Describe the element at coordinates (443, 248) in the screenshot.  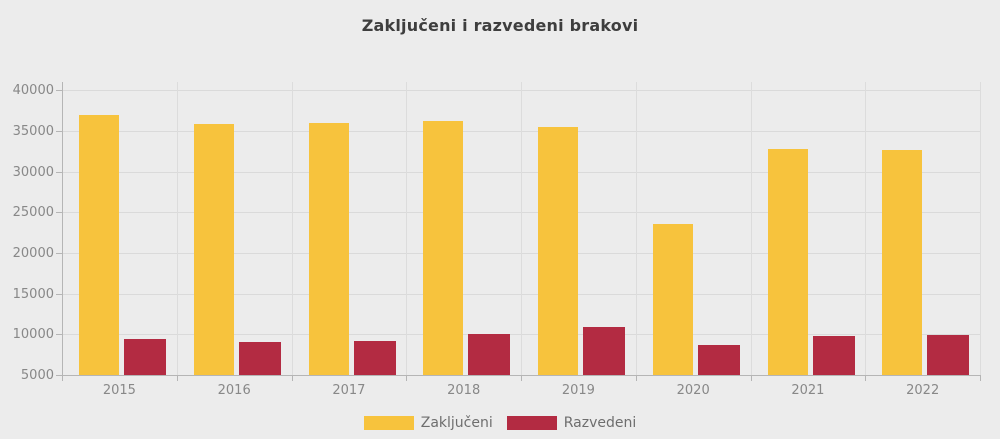
I see `bar-zakljuceni-2018` at that location.